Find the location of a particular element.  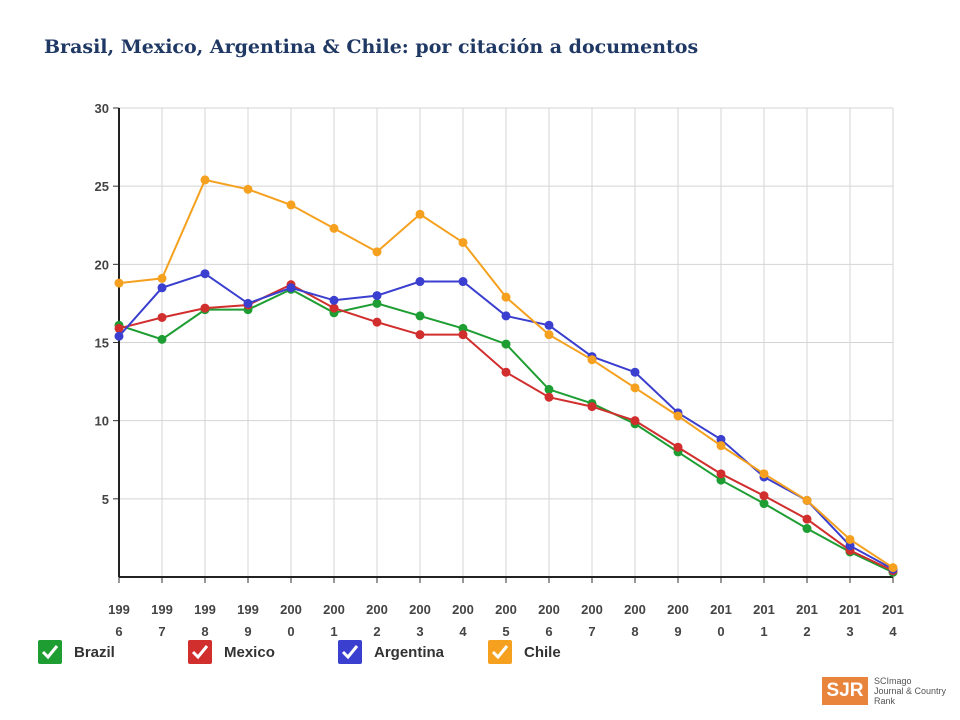

sjr-logo-line2: Journal & Country is located at coordinates (910, 691).